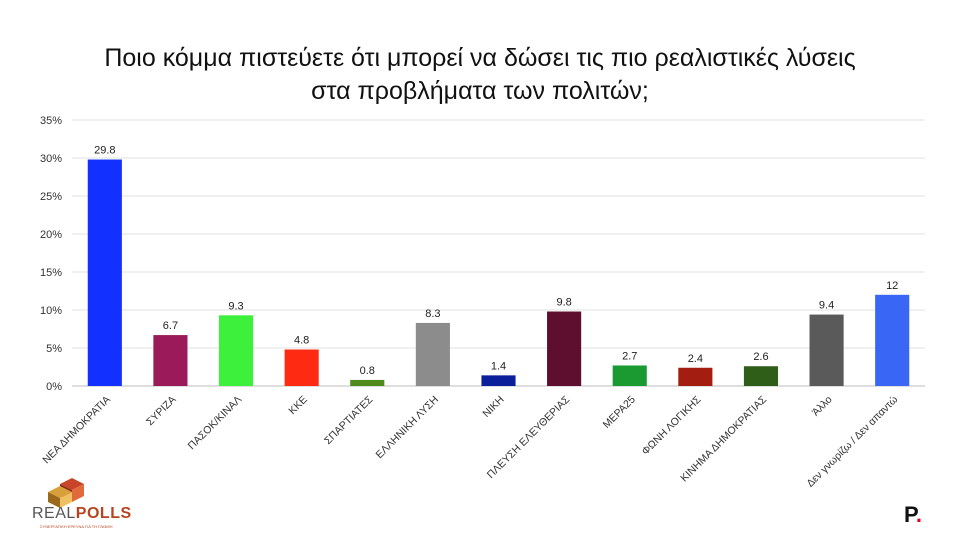 The height and width of the screenshot is (543, 960). What do you see at coordinates (563, 303) in the screenshot?
I see `data-label: 9.8` at bounding box center [563, 303].